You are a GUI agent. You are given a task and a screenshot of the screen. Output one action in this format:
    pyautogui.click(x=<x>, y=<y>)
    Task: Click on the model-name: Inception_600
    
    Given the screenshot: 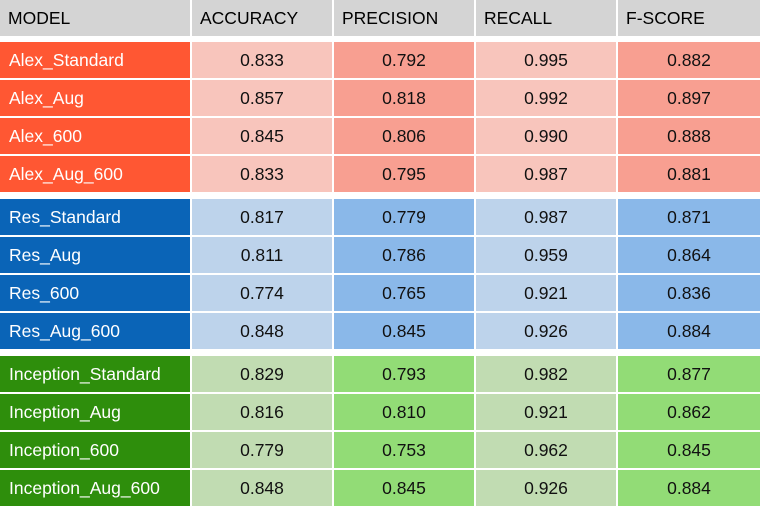 What is the action you would take?
    pyautogui.click(x=95, y=450)
    